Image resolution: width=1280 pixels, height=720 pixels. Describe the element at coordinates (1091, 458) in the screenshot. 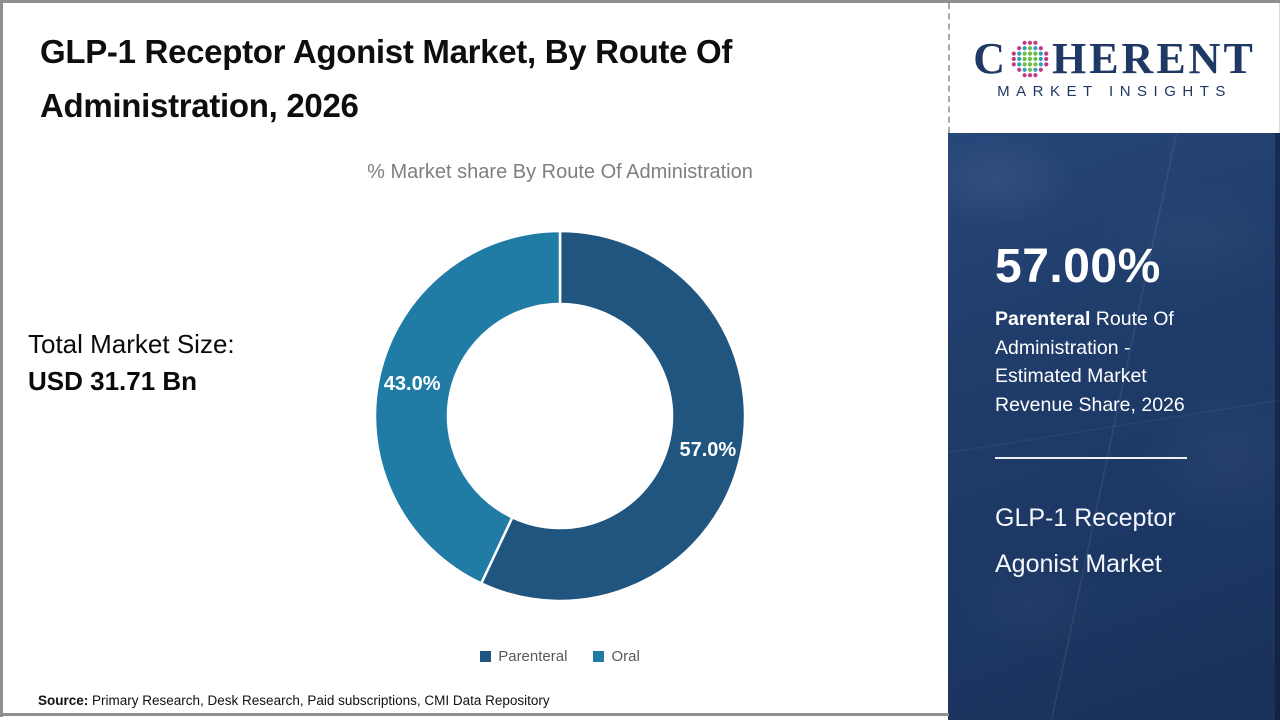

I see `panel-divider` at that location.